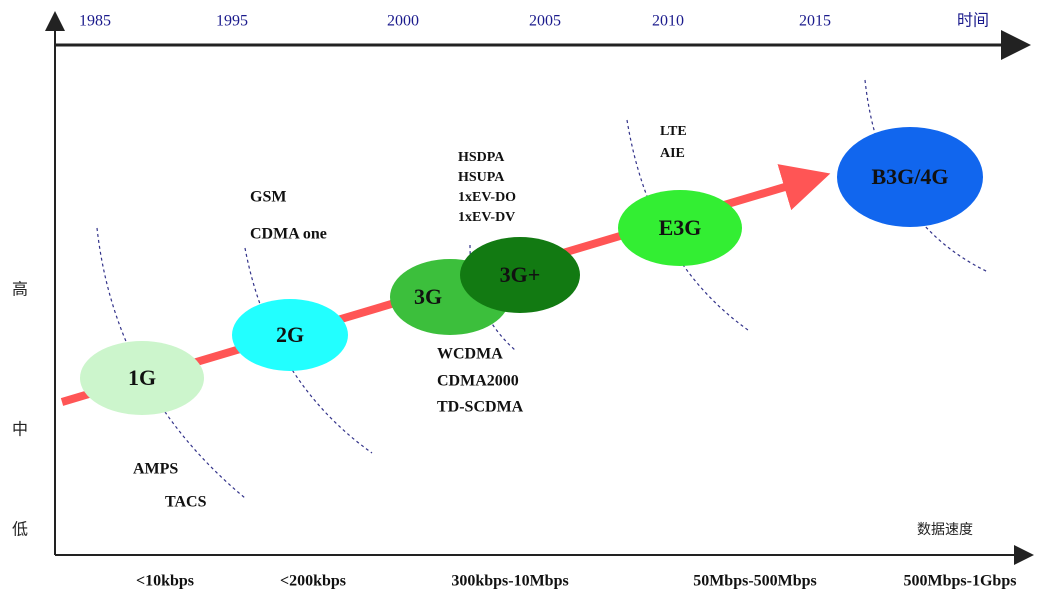 The width and height of the screenshot is (1045, 599). I want to click on technology-label: LTE, so click(673, 131).